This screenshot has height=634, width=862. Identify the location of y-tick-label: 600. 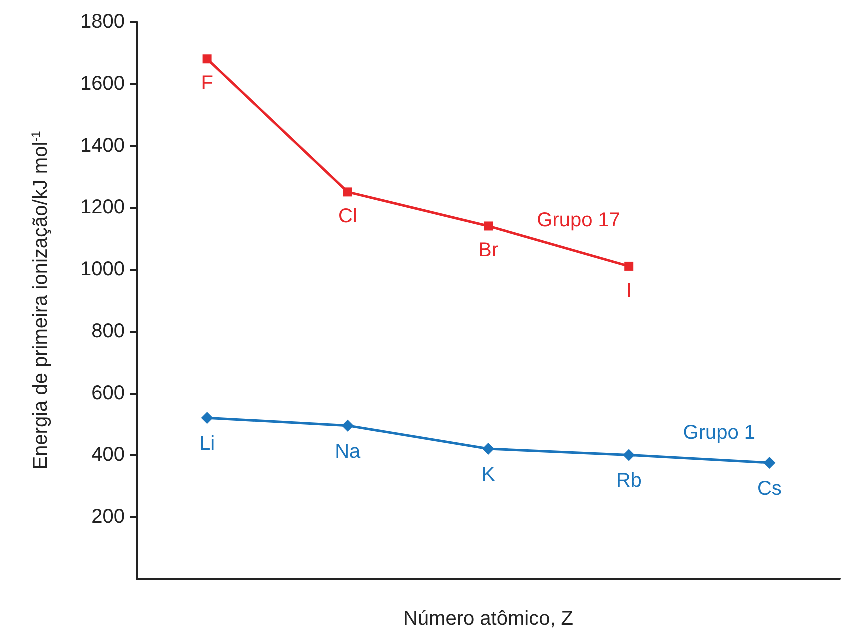
(108, 393).